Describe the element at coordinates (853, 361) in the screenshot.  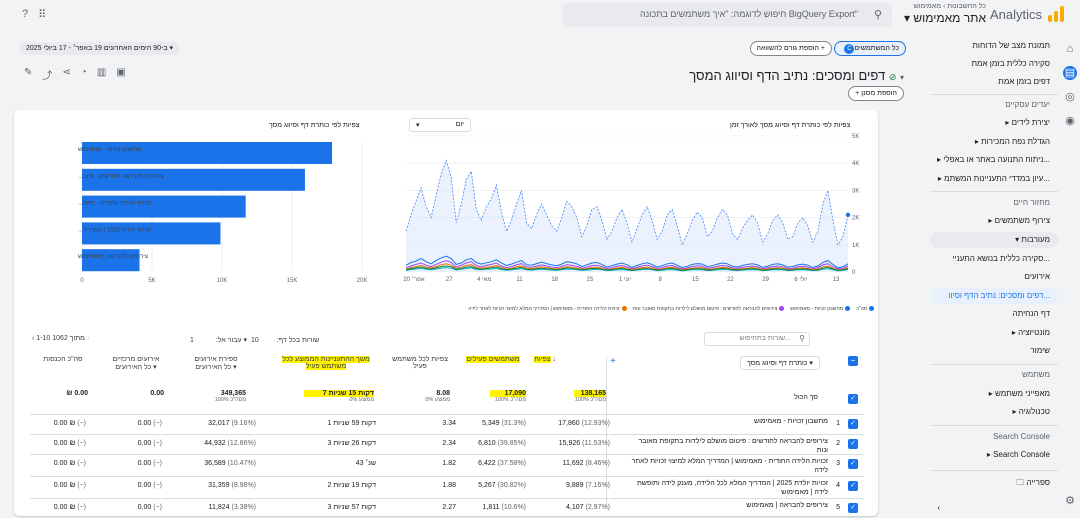
I see `select-all-checkbox: −` at that location.